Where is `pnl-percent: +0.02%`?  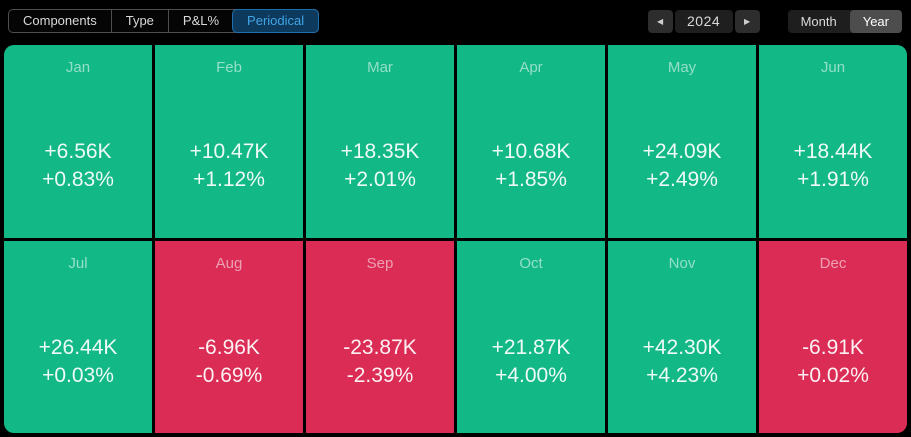 pnl-percent: +0.02% is located at coordinates (833, 375).